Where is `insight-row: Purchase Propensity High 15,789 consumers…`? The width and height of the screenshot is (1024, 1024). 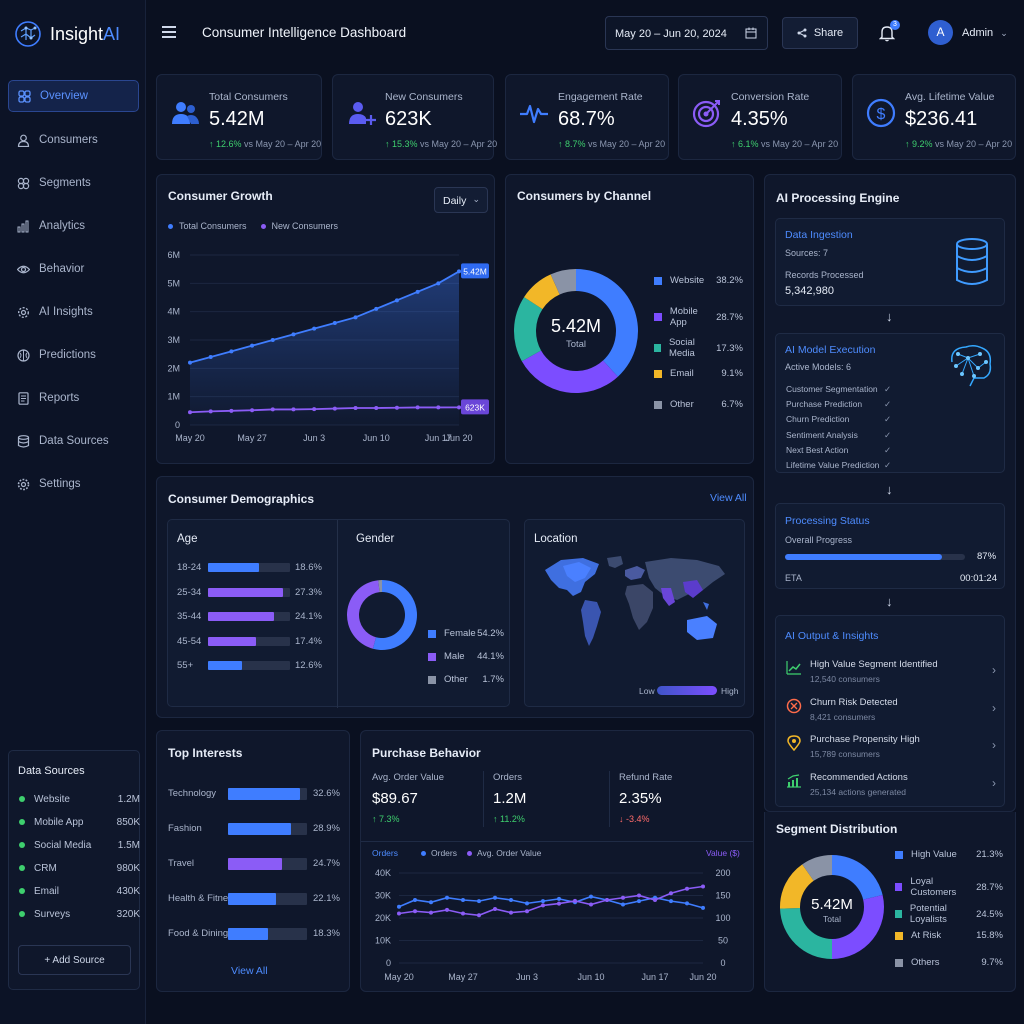 insight-row: Purchase Propensity High 15,789 consumers… is located at coordinates (893, 749).